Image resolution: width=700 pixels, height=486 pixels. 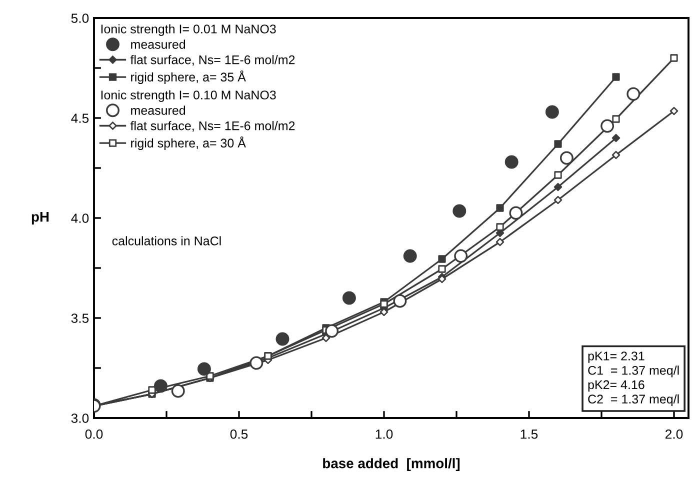 What do you see at coordinates (239, 434) in the screenshot?
I see `x-tick-label: 0.5` at bounding box center [239, 434].